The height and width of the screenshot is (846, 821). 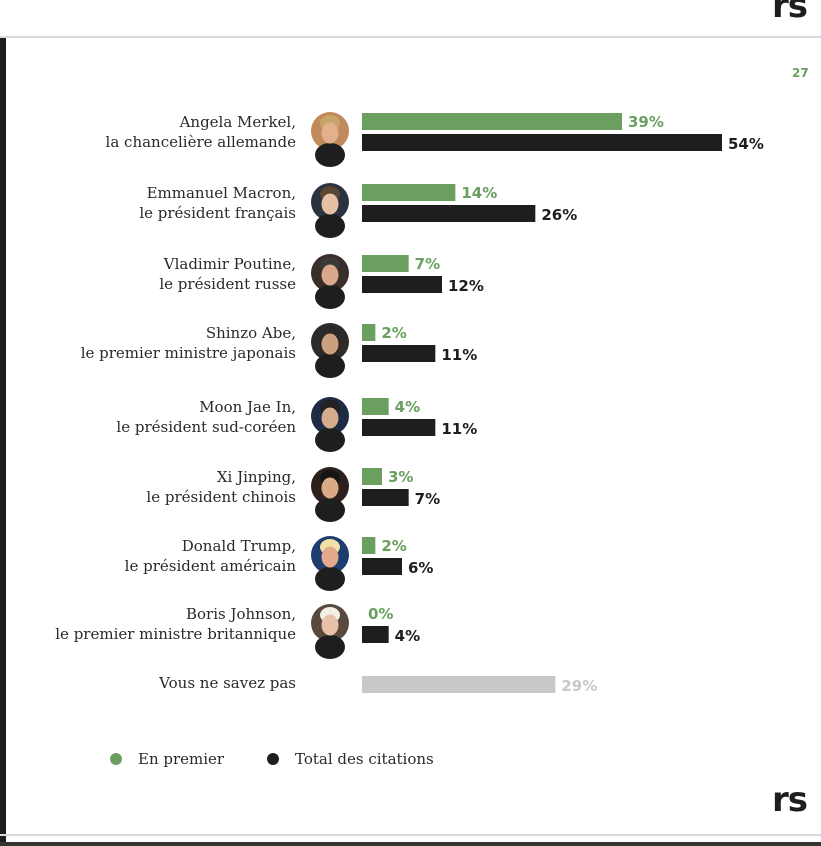 I want to click on category-role-donald-trump: le président américain, so click(x=211, y=566).